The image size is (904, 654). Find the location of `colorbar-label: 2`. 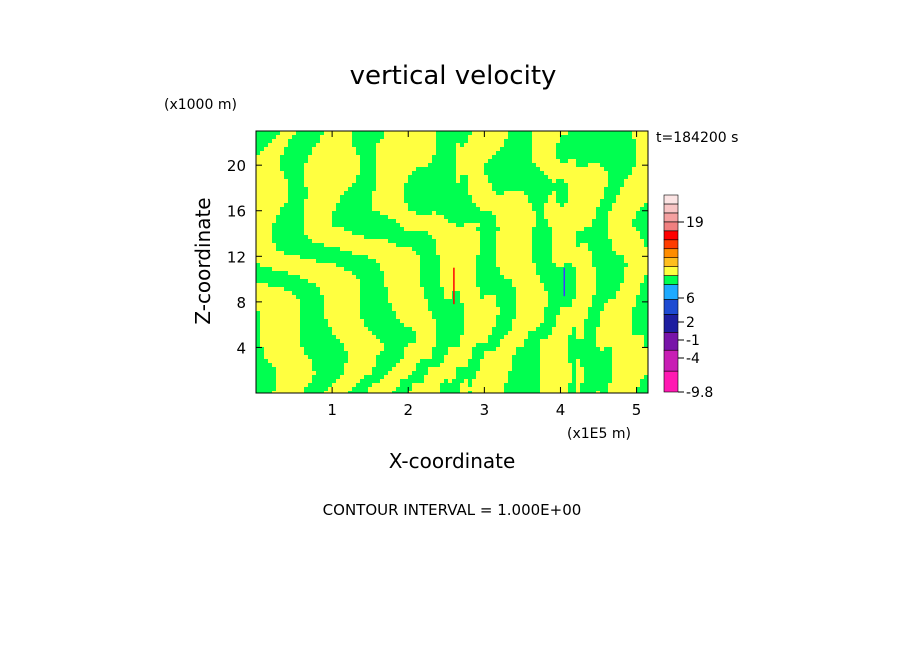

colorbar-label: 2 is located at coordinates (690, 323).